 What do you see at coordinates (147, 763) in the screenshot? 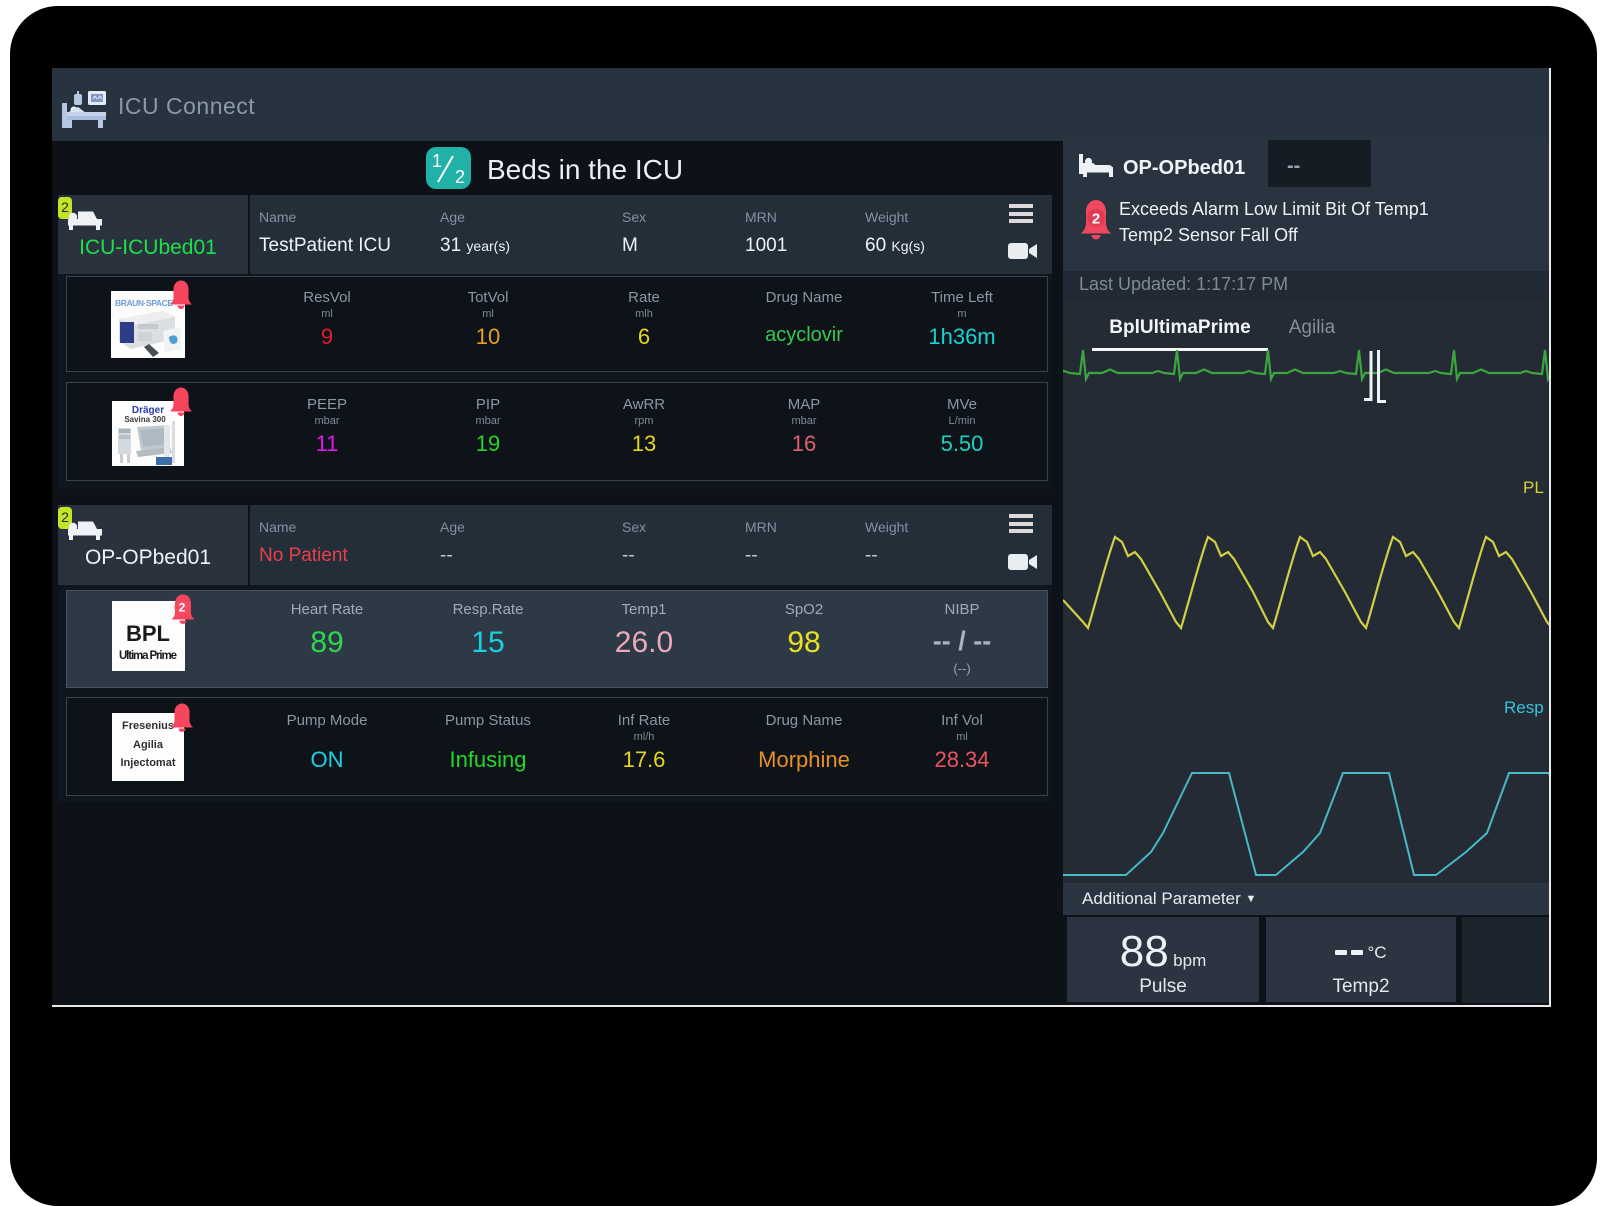
I see `svg-text: Injectomat` at bounding box center [147, 763].